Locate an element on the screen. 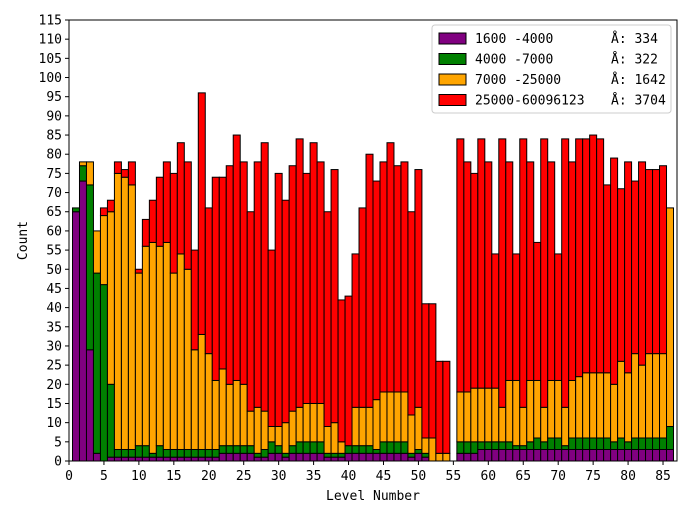 The width and height of the screenshot is (690, 519). x-tick-label: 25 is located at coordinates (244, 476).